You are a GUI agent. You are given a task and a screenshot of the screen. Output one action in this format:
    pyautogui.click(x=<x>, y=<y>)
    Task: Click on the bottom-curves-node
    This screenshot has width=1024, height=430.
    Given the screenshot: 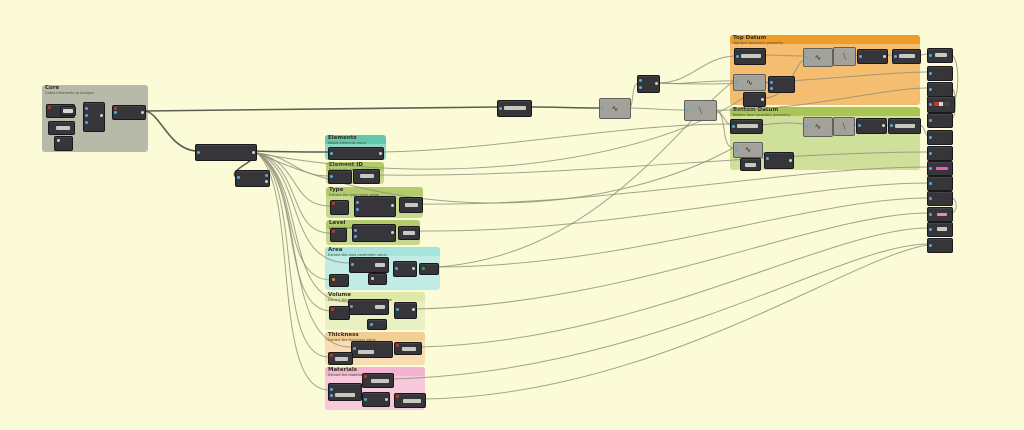 What is the action you would take?
    pyautogui.click(x=746, y=126)
    